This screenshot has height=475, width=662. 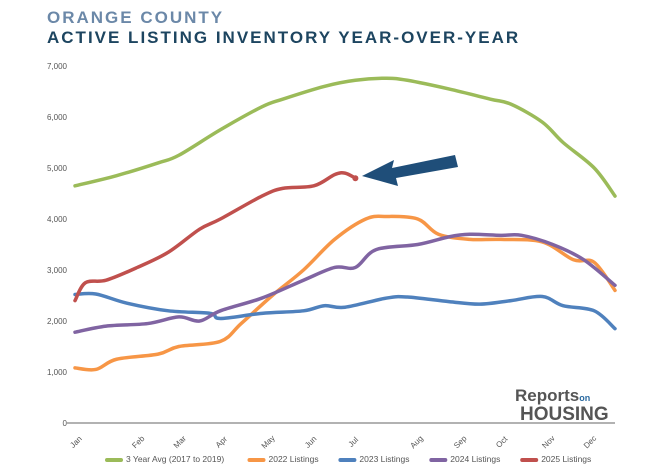 I want to click on logo-text: Reports, so click(x=547, y=395).